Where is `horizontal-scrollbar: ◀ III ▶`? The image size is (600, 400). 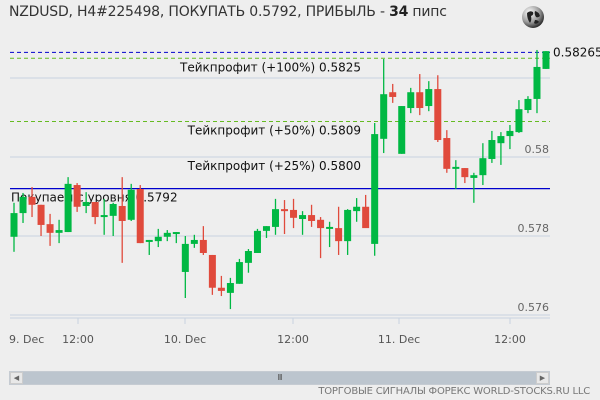 horizontal-scrollbar: ◀ III ▶ is located at coordinates (279, 378).